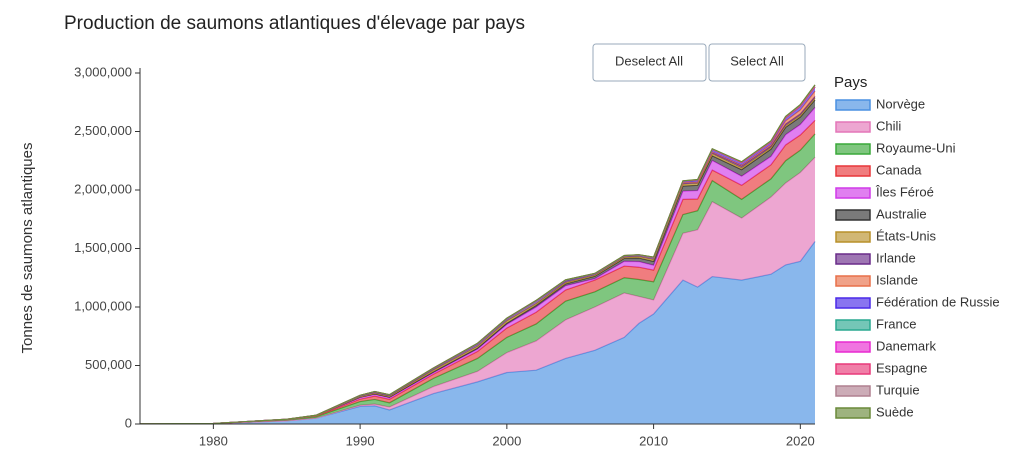 The image size is (1024, 470). I want to click on x-tick-label: 1990, so click(360, 440).